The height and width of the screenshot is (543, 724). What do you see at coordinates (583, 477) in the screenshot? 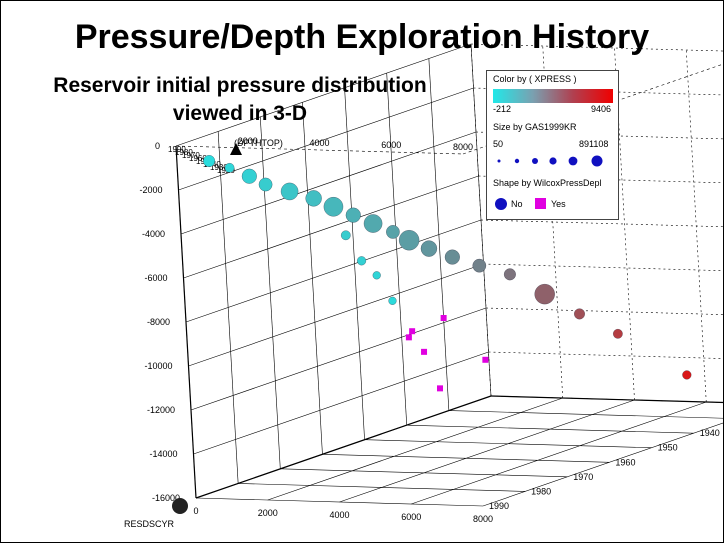
I see `x-tick-label: 1970` at bounding box center [583, 477].